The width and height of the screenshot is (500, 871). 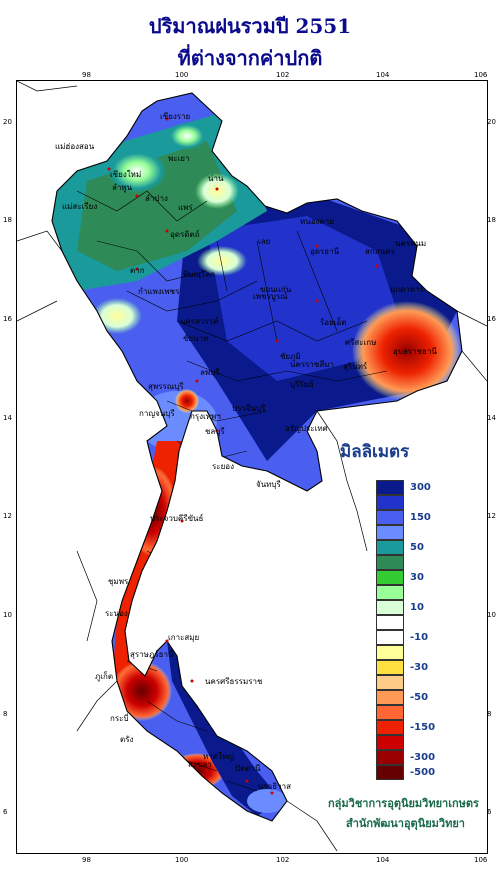 What do you see at coordinates (306, 428) in the screenshot?
I see `place-label: อรัญประเทศ` at bounding box center [306, 428].